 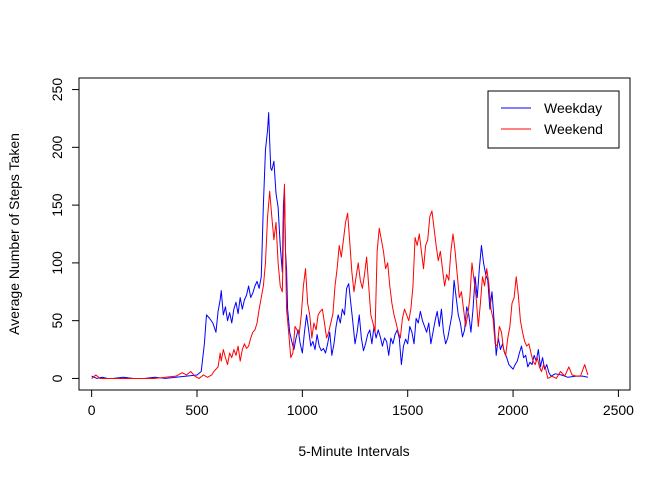 What do you see at coordinates (14, 234) in the screenshot?
I see `y-axis-title: Average Number of Steps Taken` at bounding box center [14, 234].